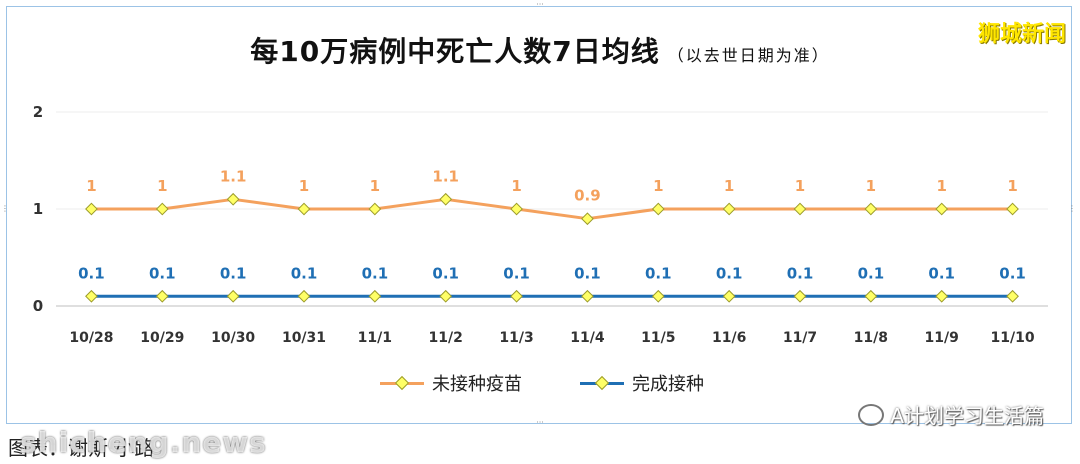 This screenshot has width=1080, height=464. Describe the element at coordinates (1021, 34) in the screenshot. I see `brand-logo: 狮城新闻` at that location.